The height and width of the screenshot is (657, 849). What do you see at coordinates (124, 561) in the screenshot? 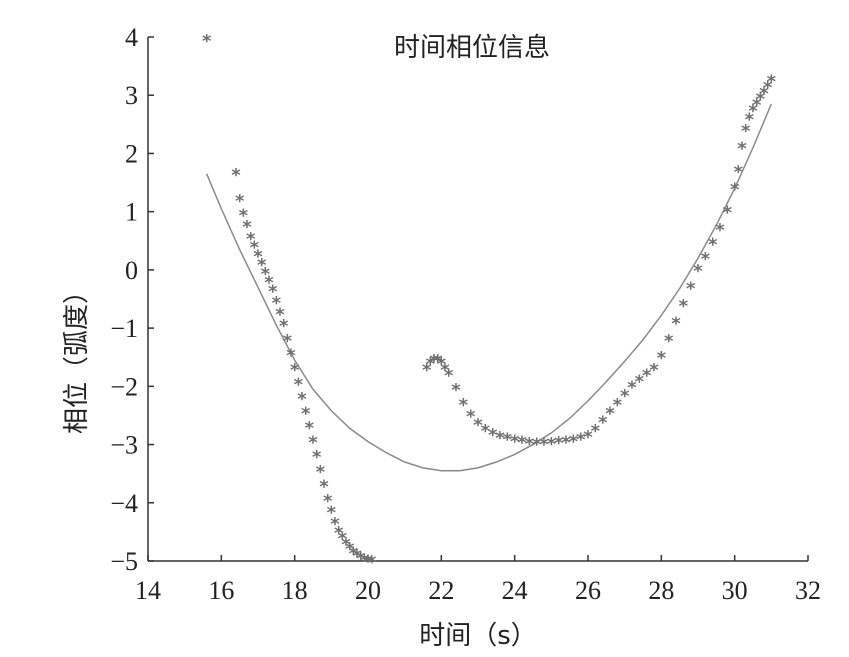
I see `y-tick-label: −5` at bounding box center [124, 561].